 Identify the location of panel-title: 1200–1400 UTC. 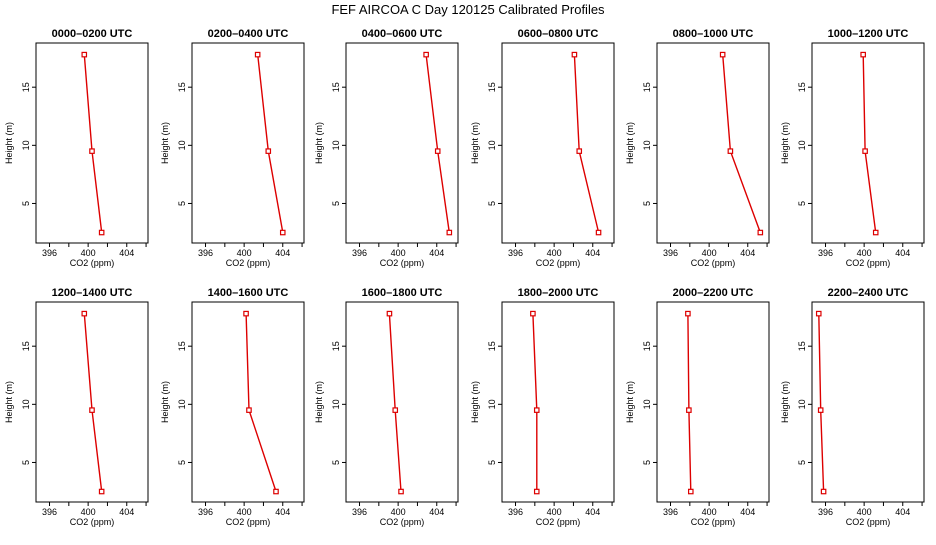
(92, 293).